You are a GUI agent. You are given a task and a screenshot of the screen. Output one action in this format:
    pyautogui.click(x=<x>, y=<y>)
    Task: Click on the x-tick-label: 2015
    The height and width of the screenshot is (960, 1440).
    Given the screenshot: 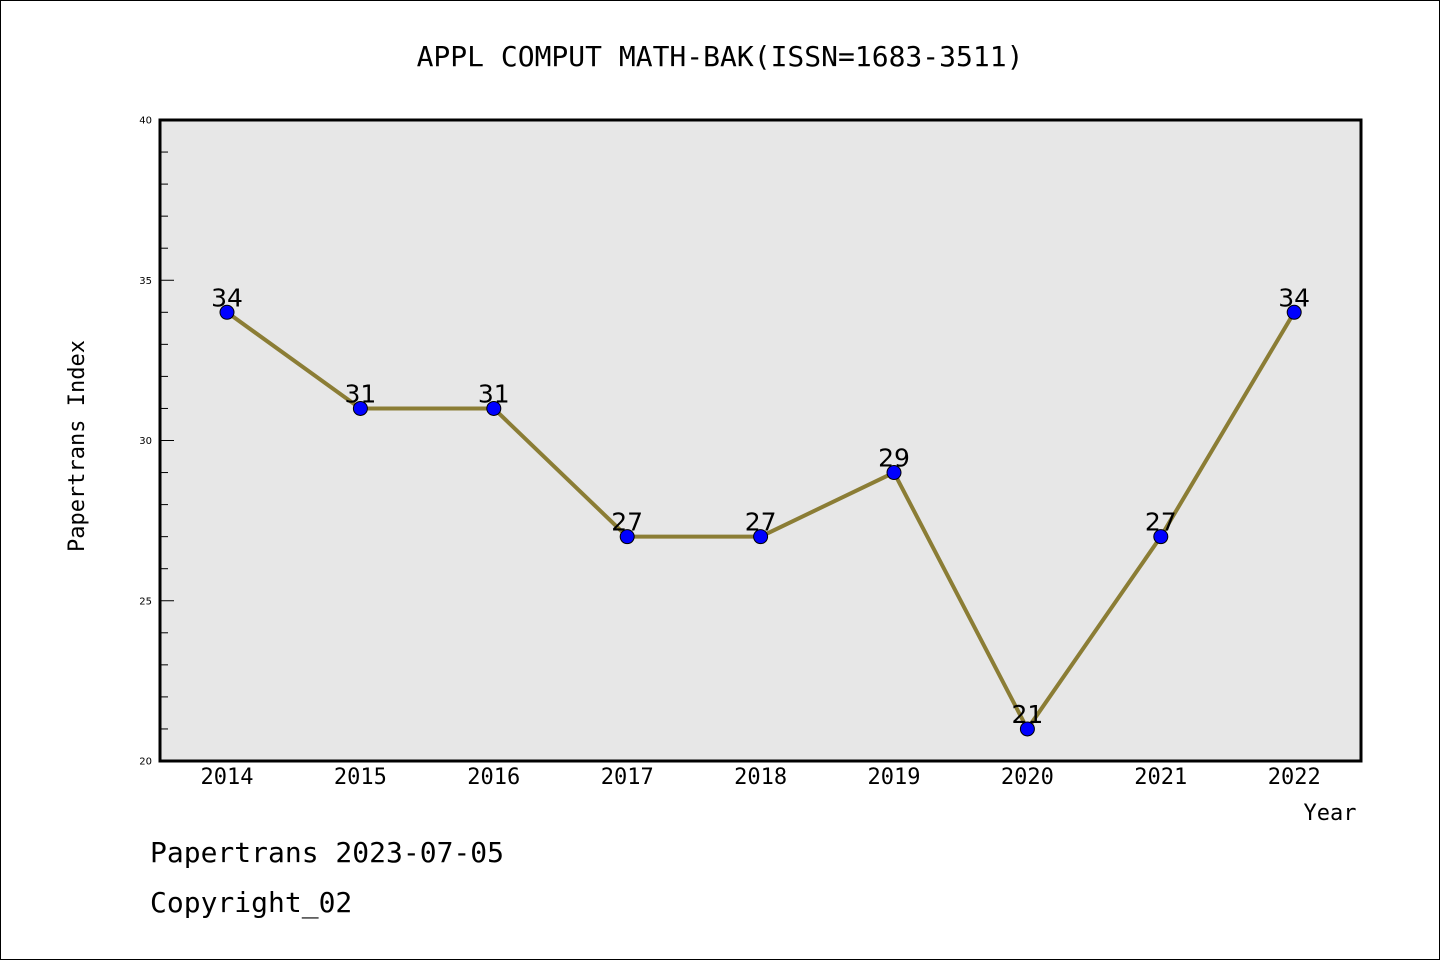 What is the action you would take?
    pyautogui.click(x=360, y=777)
    